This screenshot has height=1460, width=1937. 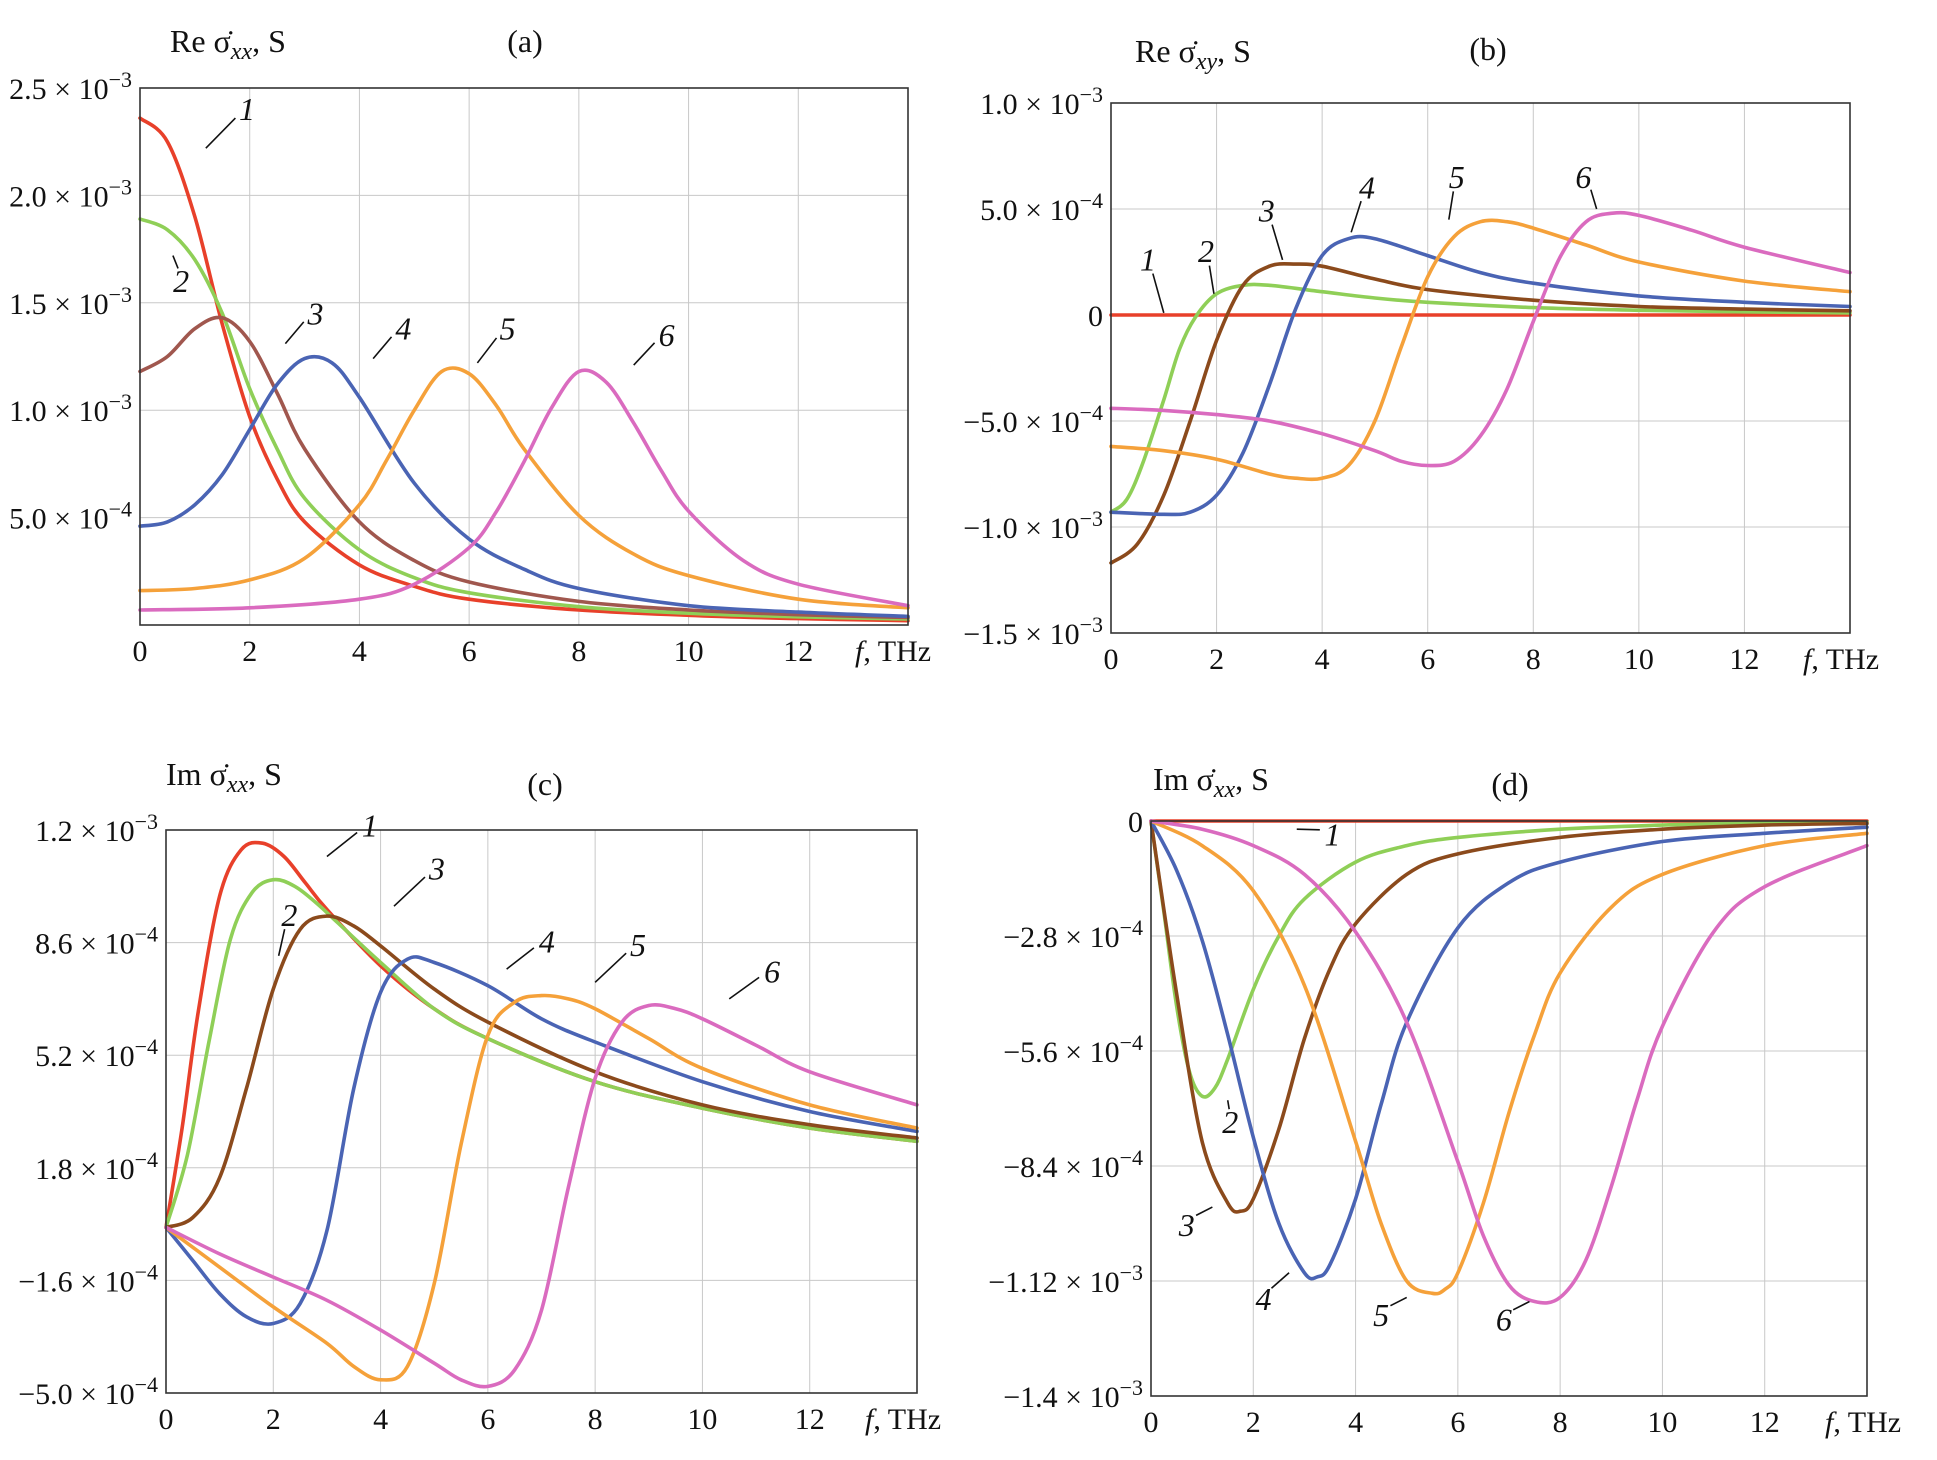 What do you see at coordinates (1073, 1049) in the screenshot?
I see `y-tick-label: −5.6 × 10⁻⁴` at bounding box center [1073, 1049].